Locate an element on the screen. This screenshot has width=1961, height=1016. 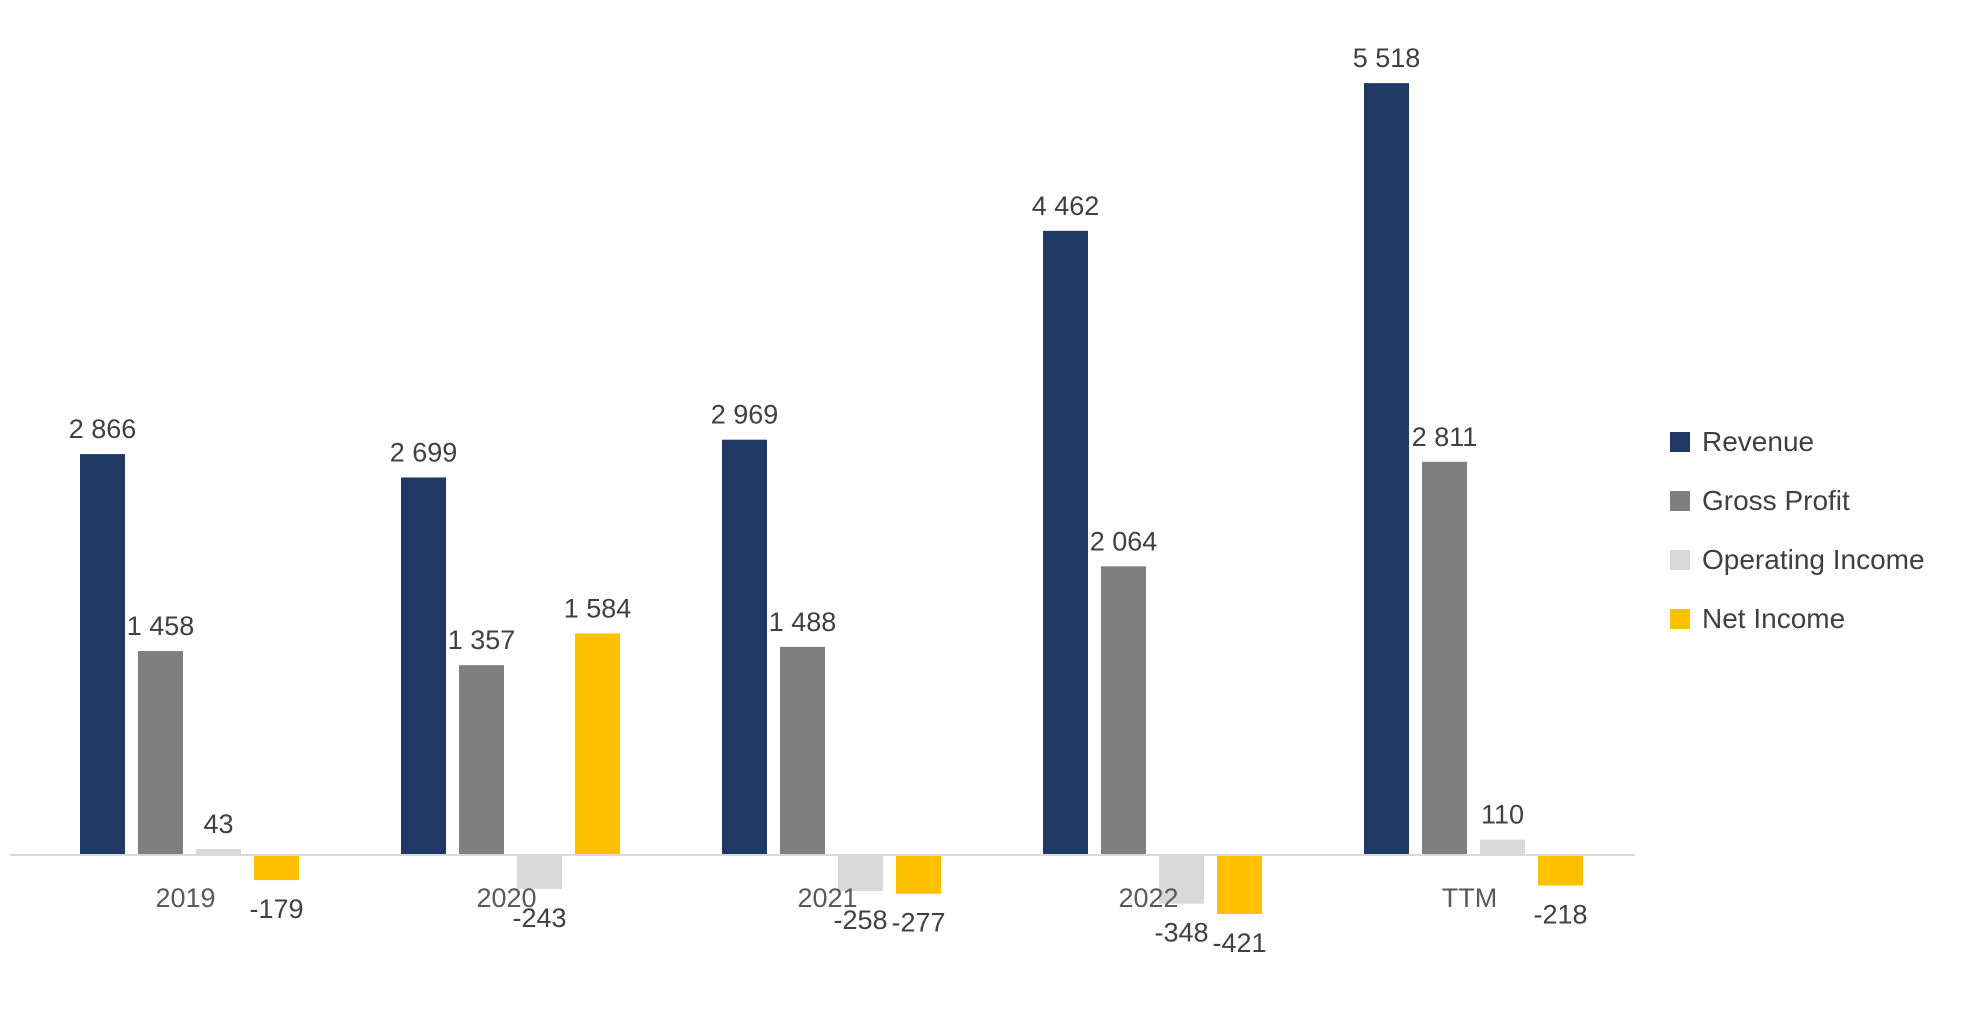
legend-label-revenue: Revenue is located at coordinates (1758, 441).